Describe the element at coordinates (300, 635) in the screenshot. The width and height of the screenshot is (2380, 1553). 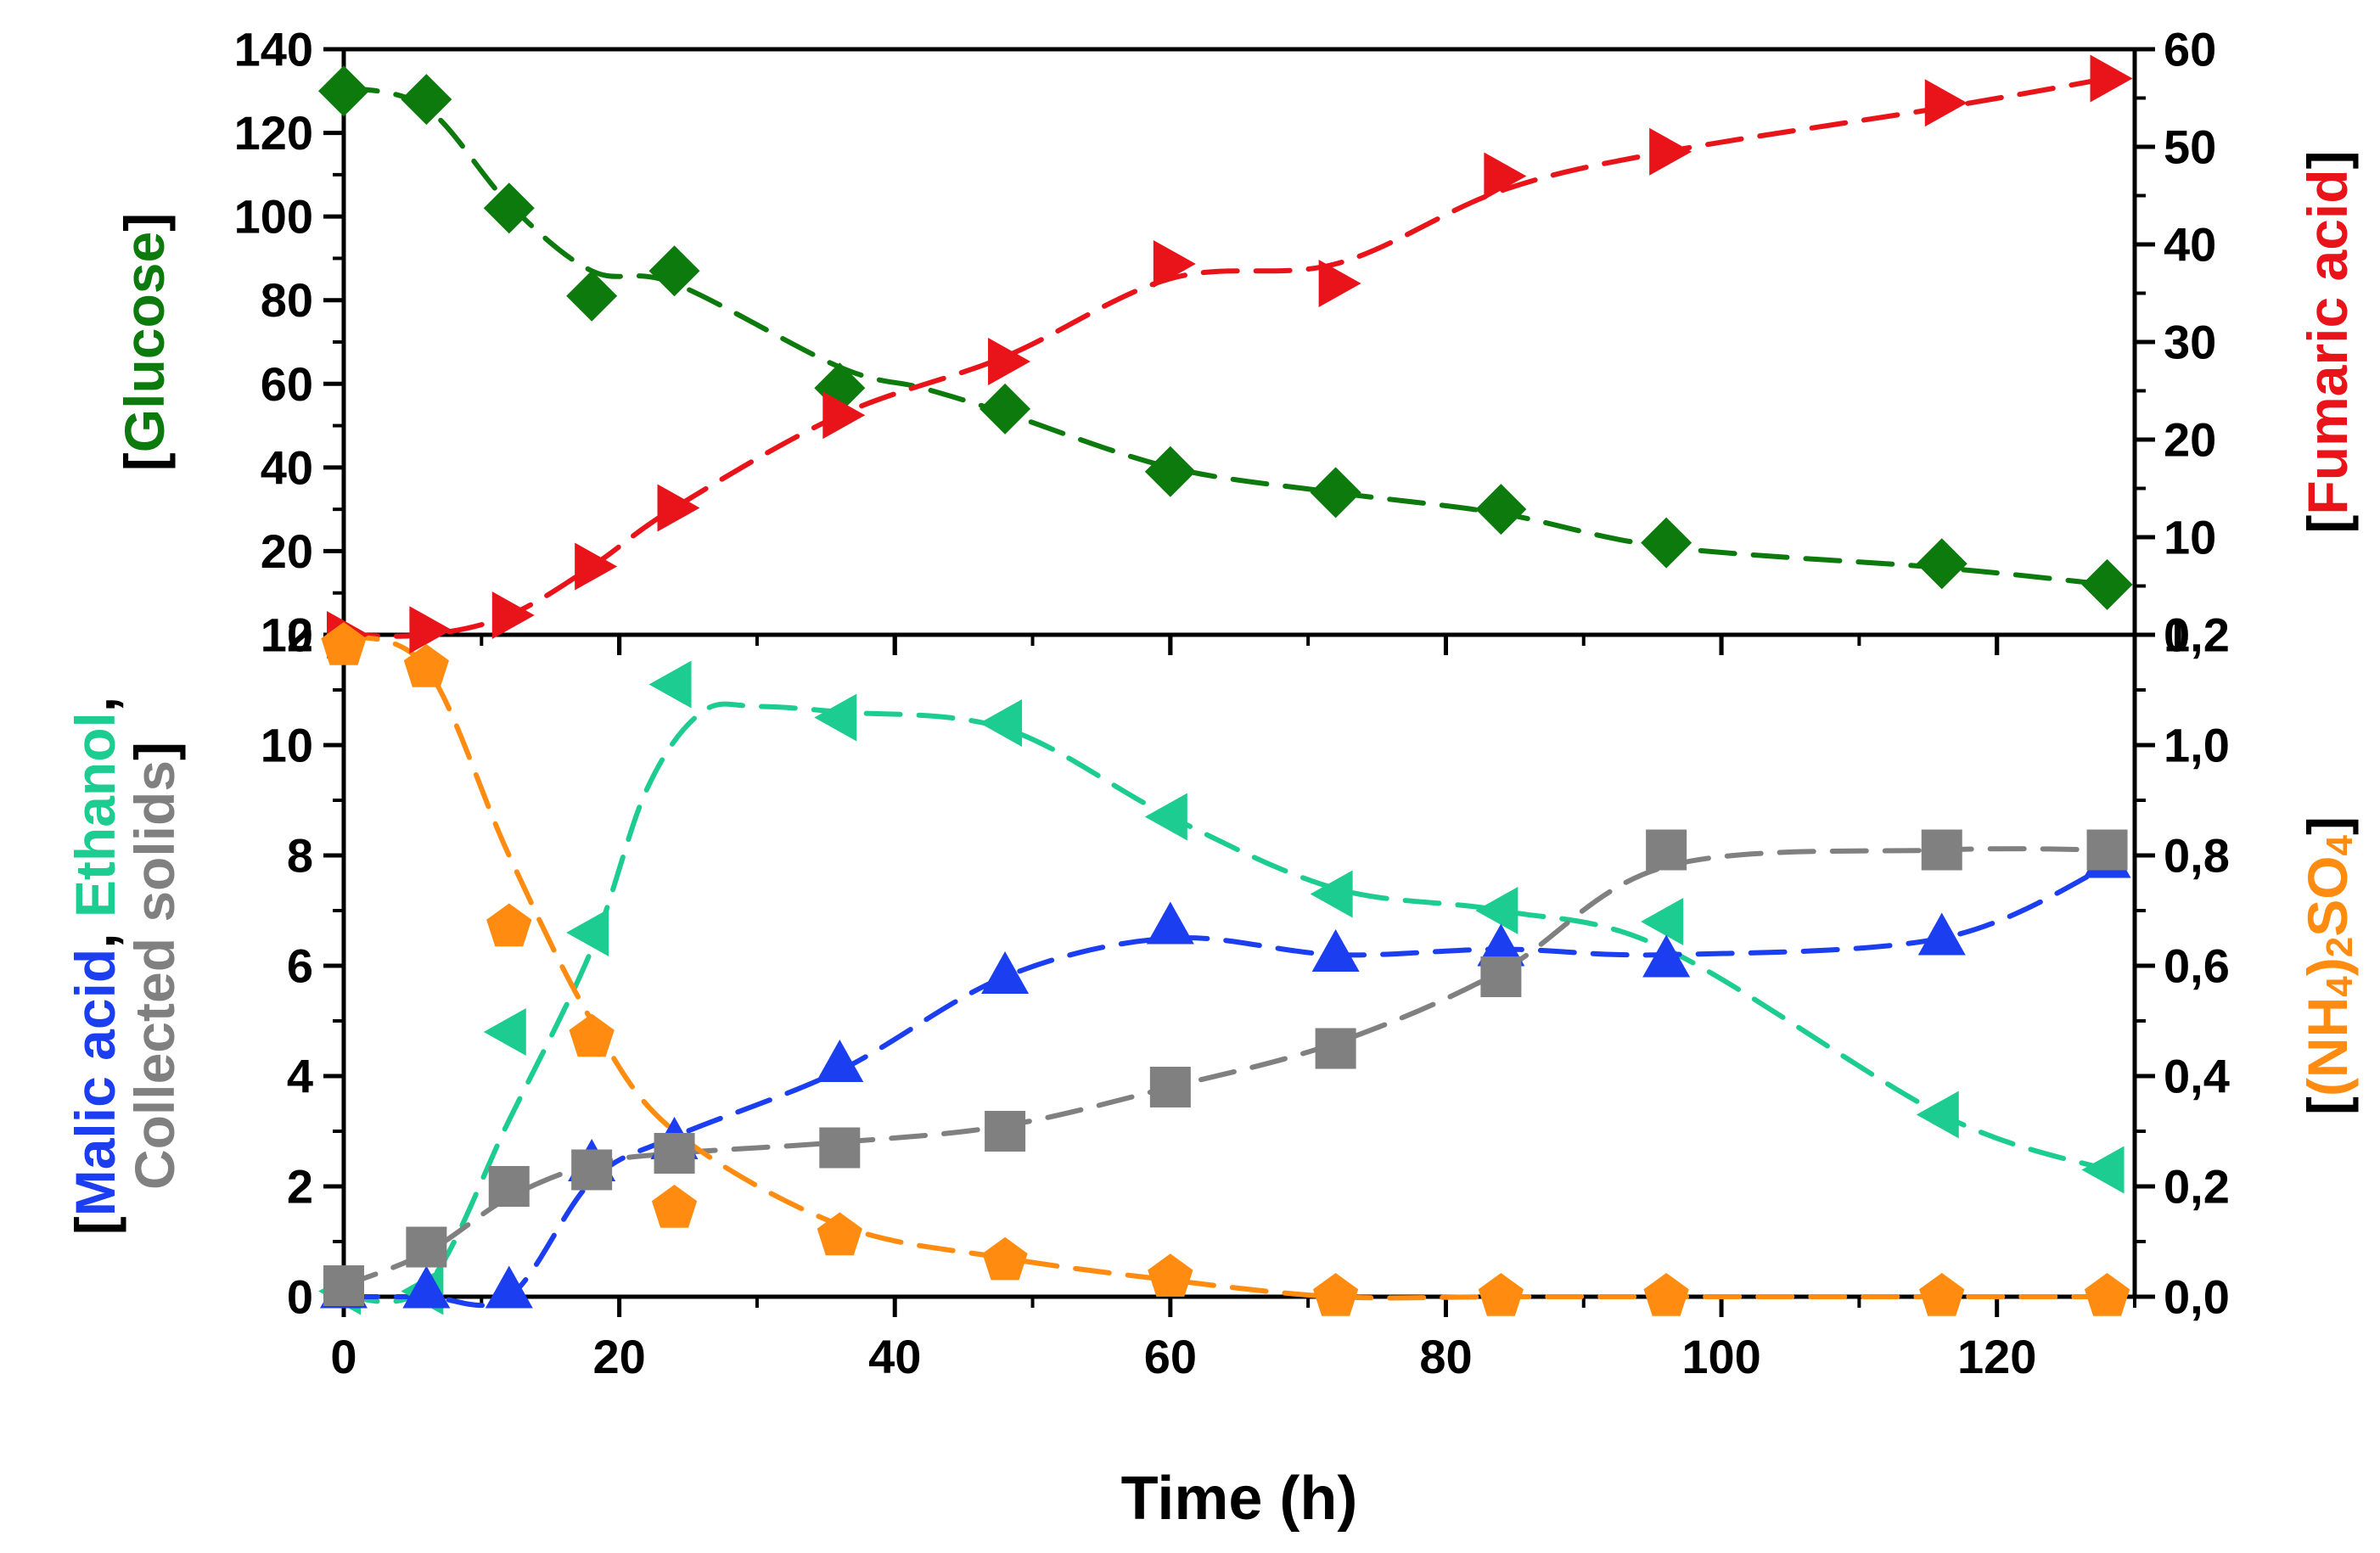
I see `y-left-tick-label: 0` at that location.